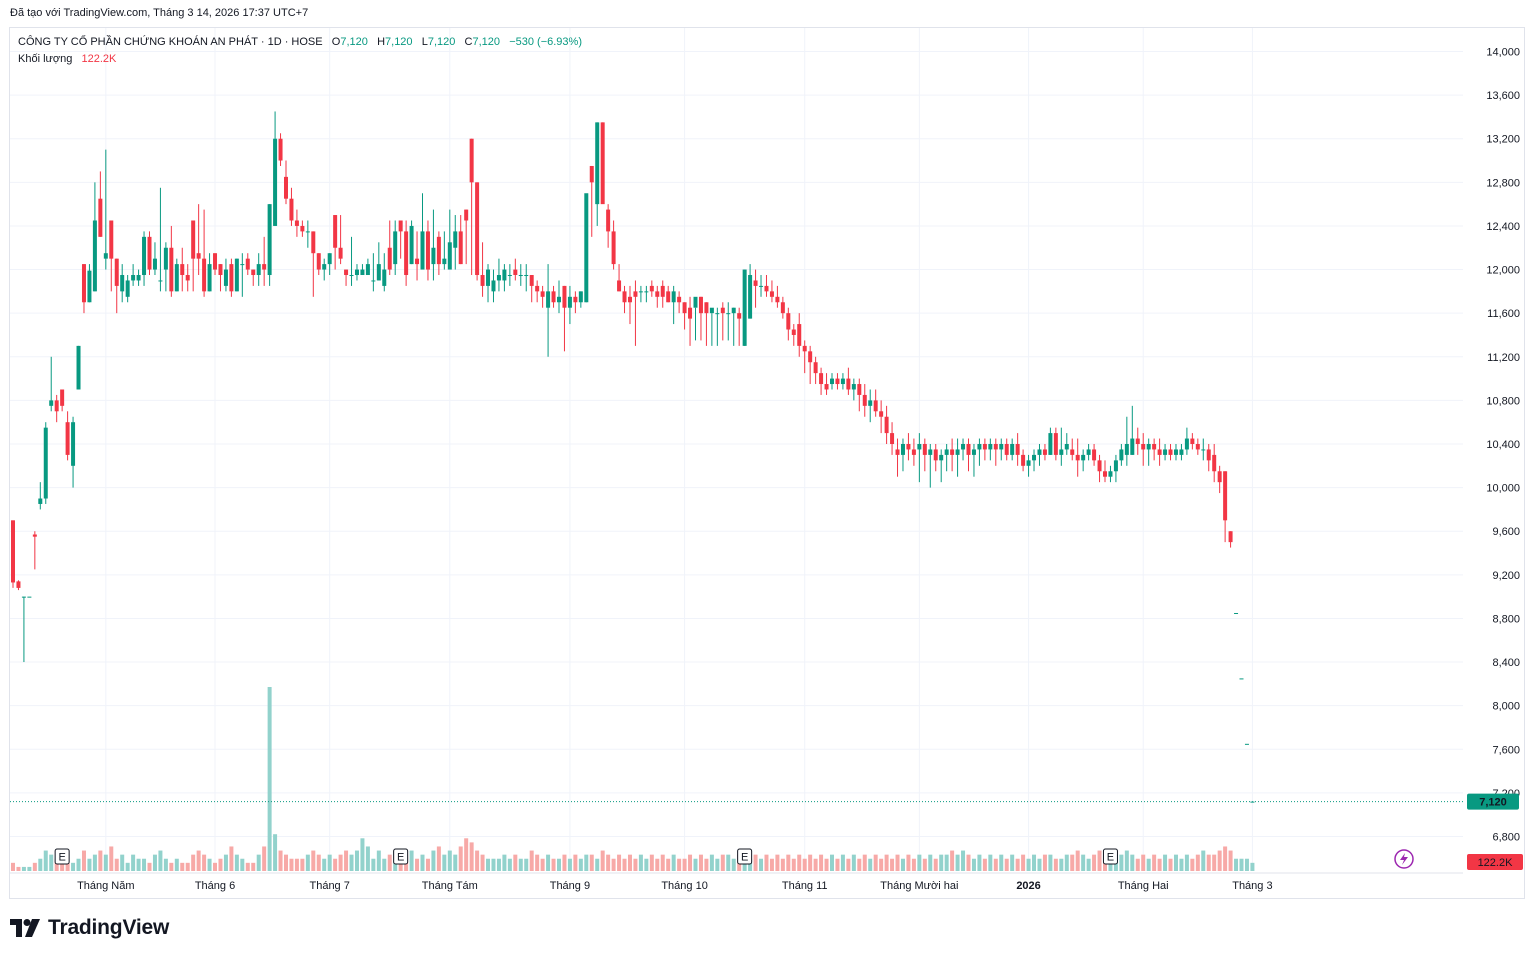 The height and width of the screenshot is (959, 1534). What do you see at coordinates (45, 59) in the screenshot?
I see `volume-label: Khối lượng` at bounding box center [45, 59].